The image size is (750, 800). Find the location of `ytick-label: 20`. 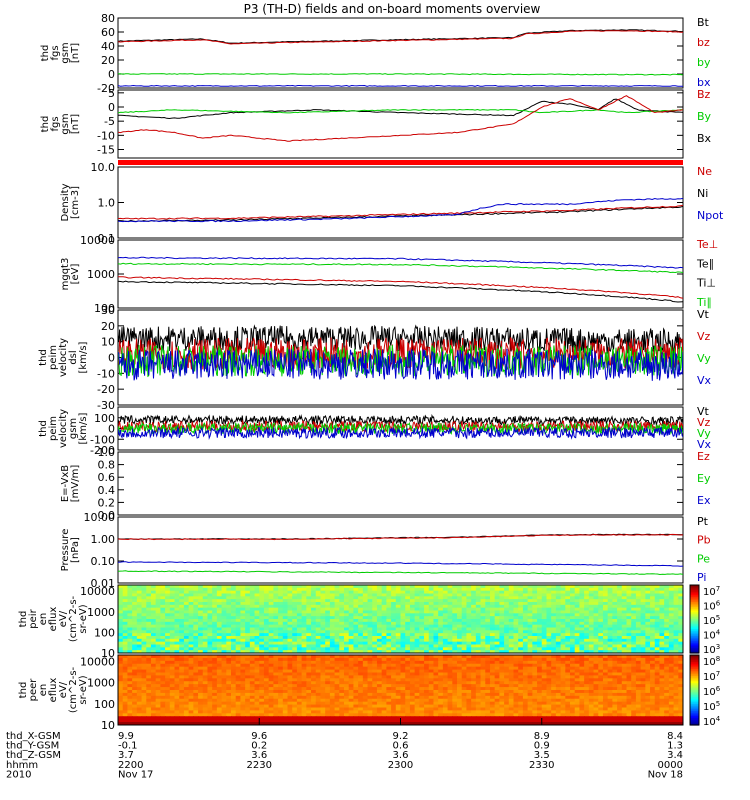

ytick-label: 20 is located at coordinates (108, 60).